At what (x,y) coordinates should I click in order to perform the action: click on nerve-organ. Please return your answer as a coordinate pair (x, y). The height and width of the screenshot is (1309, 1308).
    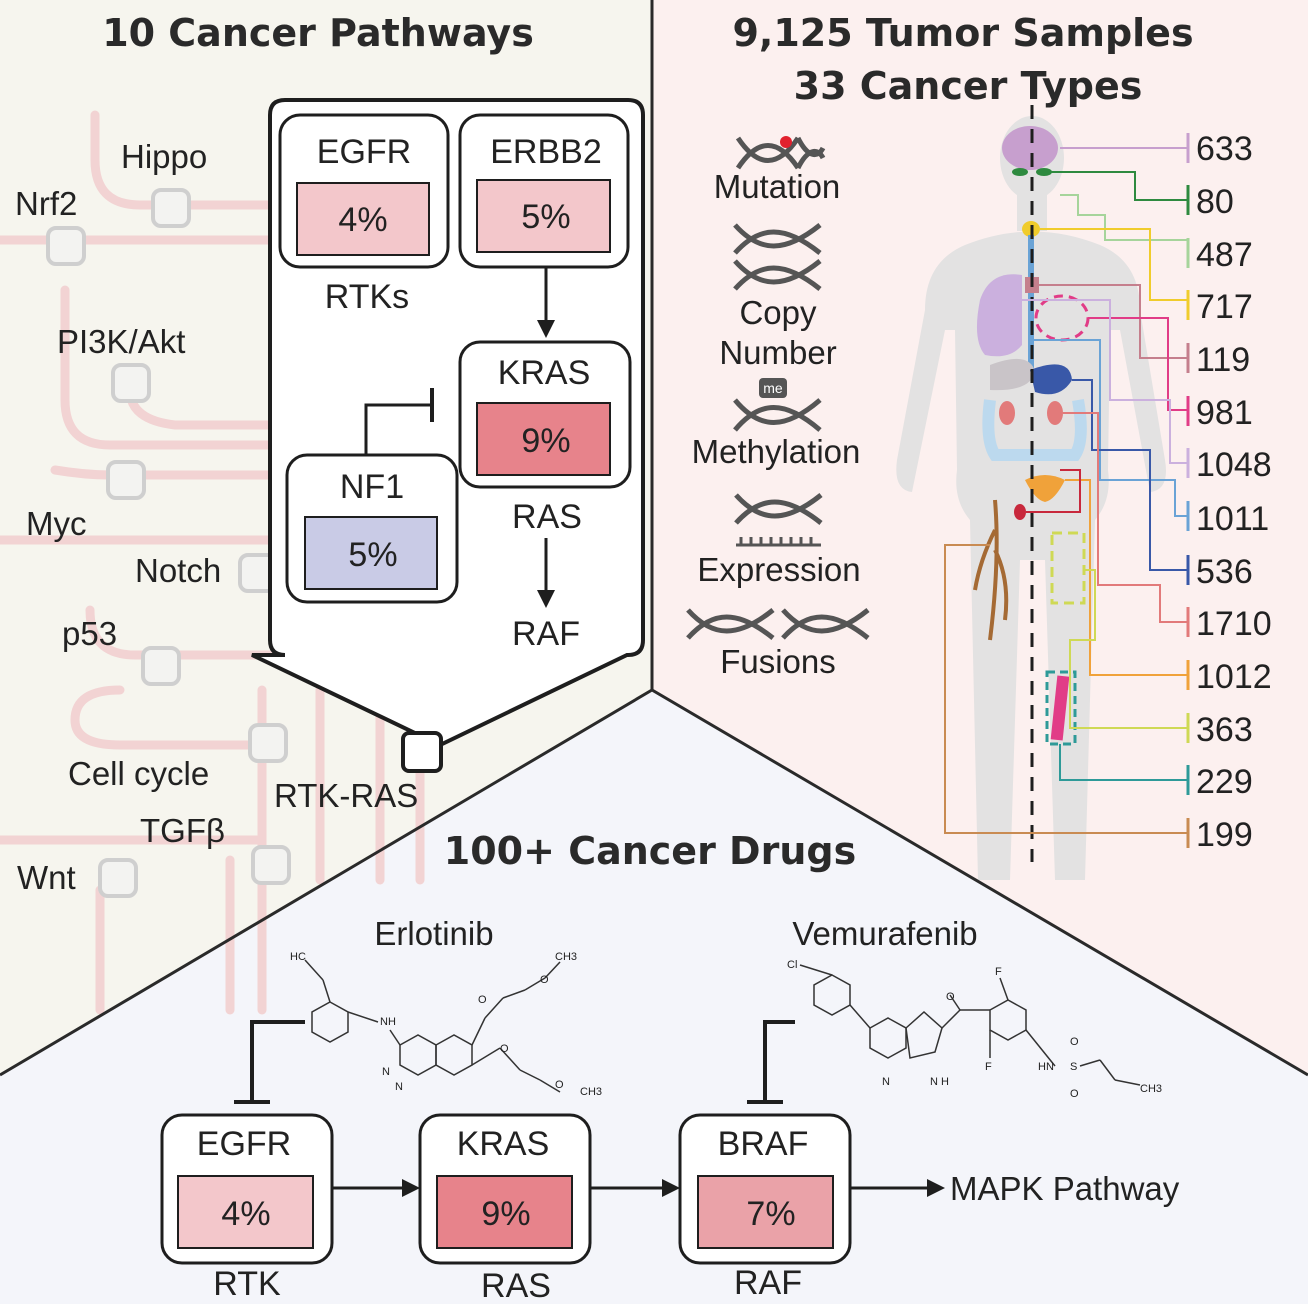
    Looking at the image, I should click on (991, 570).